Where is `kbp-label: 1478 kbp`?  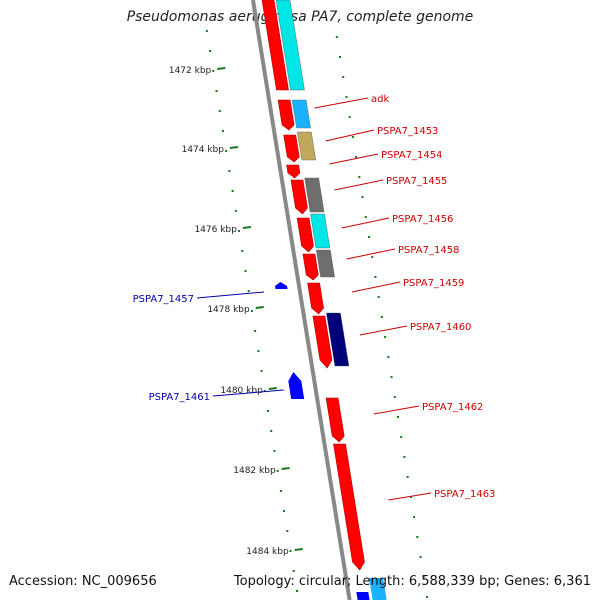 kbp-label: 1478 kbp is located at coordinates (228, 310).